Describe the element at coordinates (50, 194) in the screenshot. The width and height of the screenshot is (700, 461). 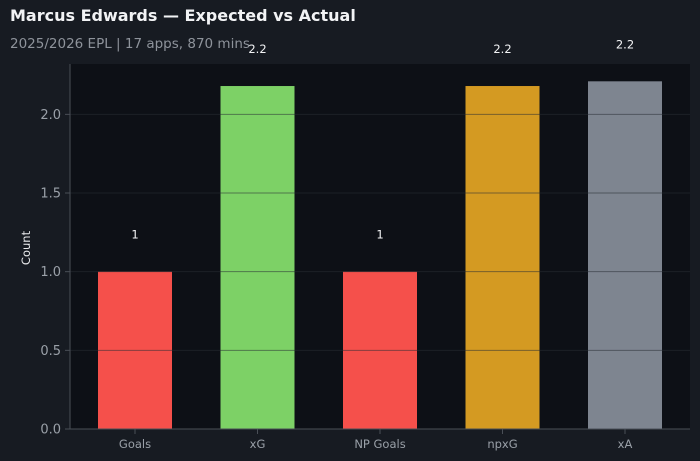
I see `y-tick-label: 1.5` at that location.